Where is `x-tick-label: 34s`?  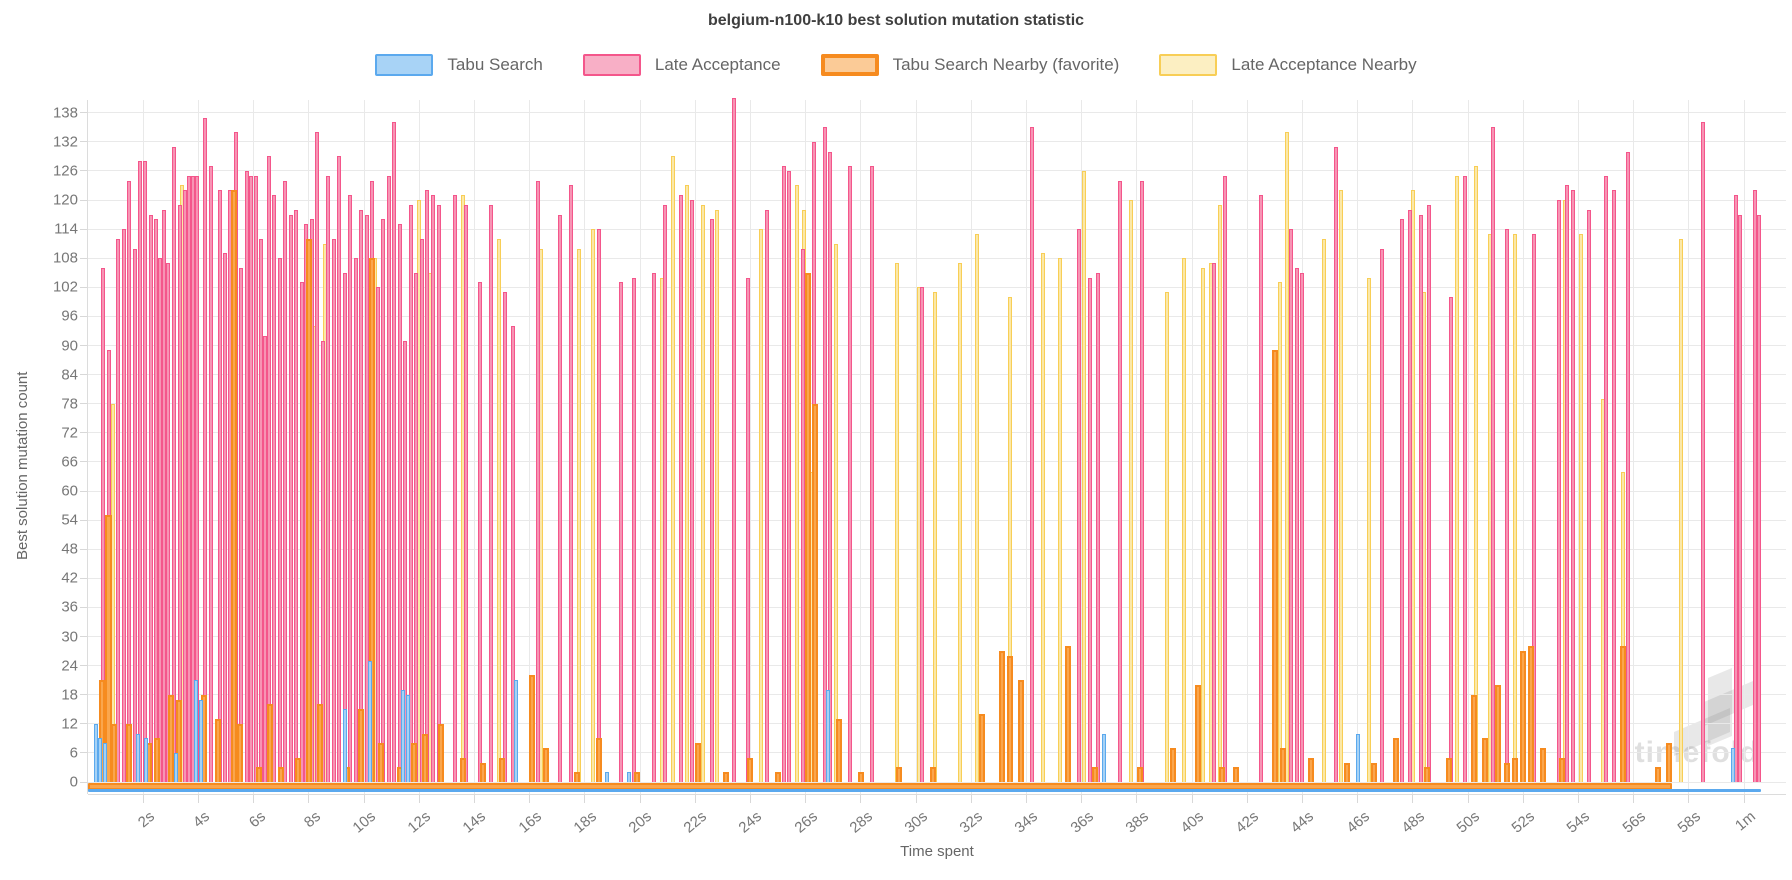 x-tick-label: 34s is located at coordinates (1026, 822).